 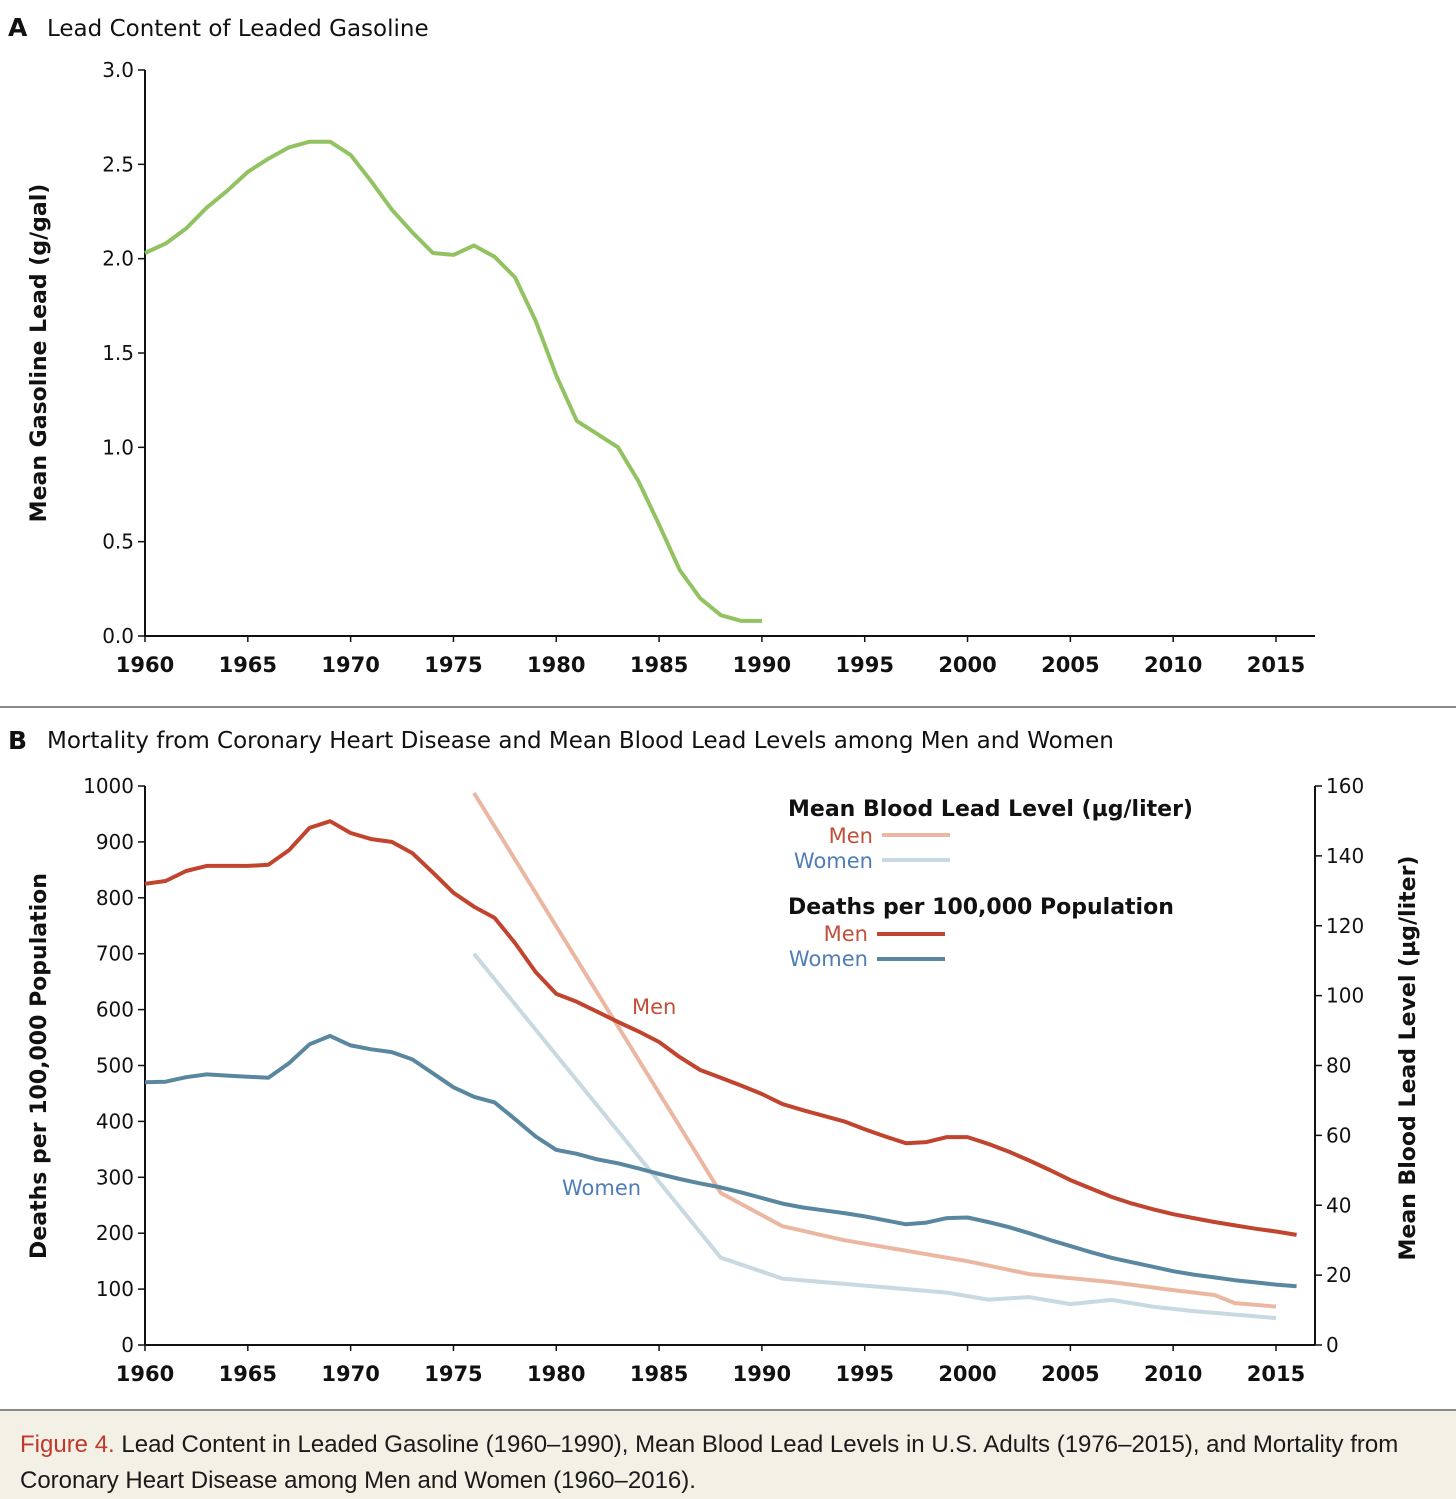 What do you see at coordinates (981, 907) in the screenshot?
I see `legend-title-deaths: Deaths per 100,000 Population` at bounding box center [981, 907].